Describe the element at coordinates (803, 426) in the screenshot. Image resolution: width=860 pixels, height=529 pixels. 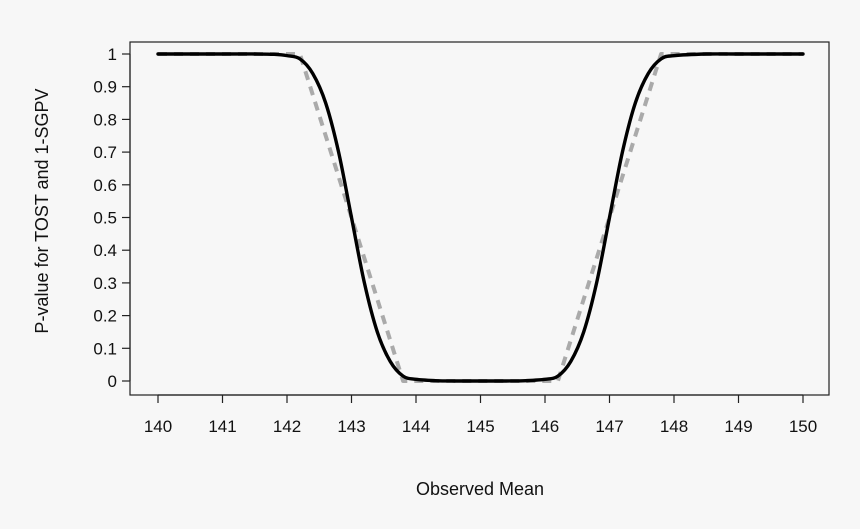
I see `x-tick-label: 150` at that location.